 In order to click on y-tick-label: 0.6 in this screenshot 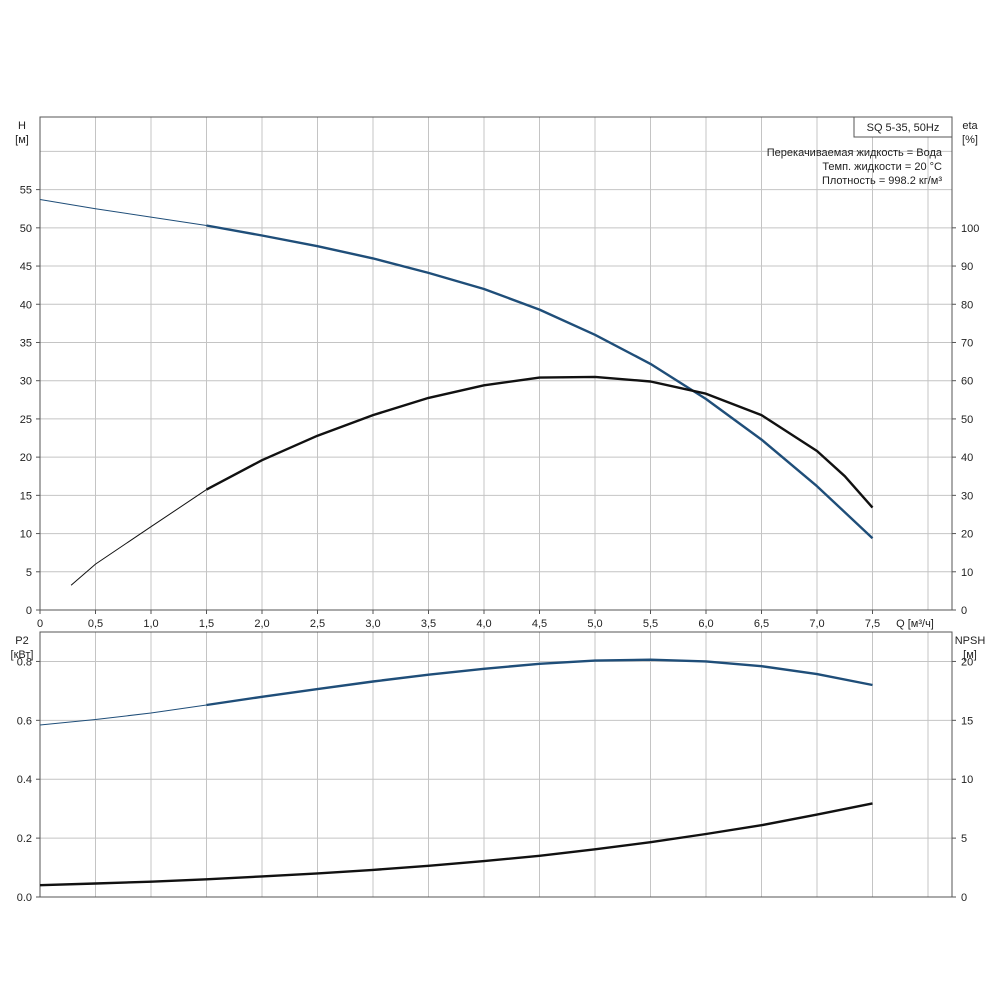, I will do `click(24, 721)`.